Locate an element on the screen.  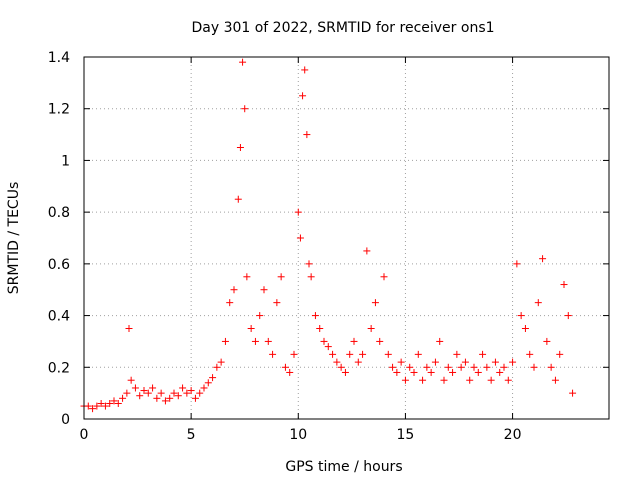
x-tick-label: 0 is located at coordinates (84, 435).